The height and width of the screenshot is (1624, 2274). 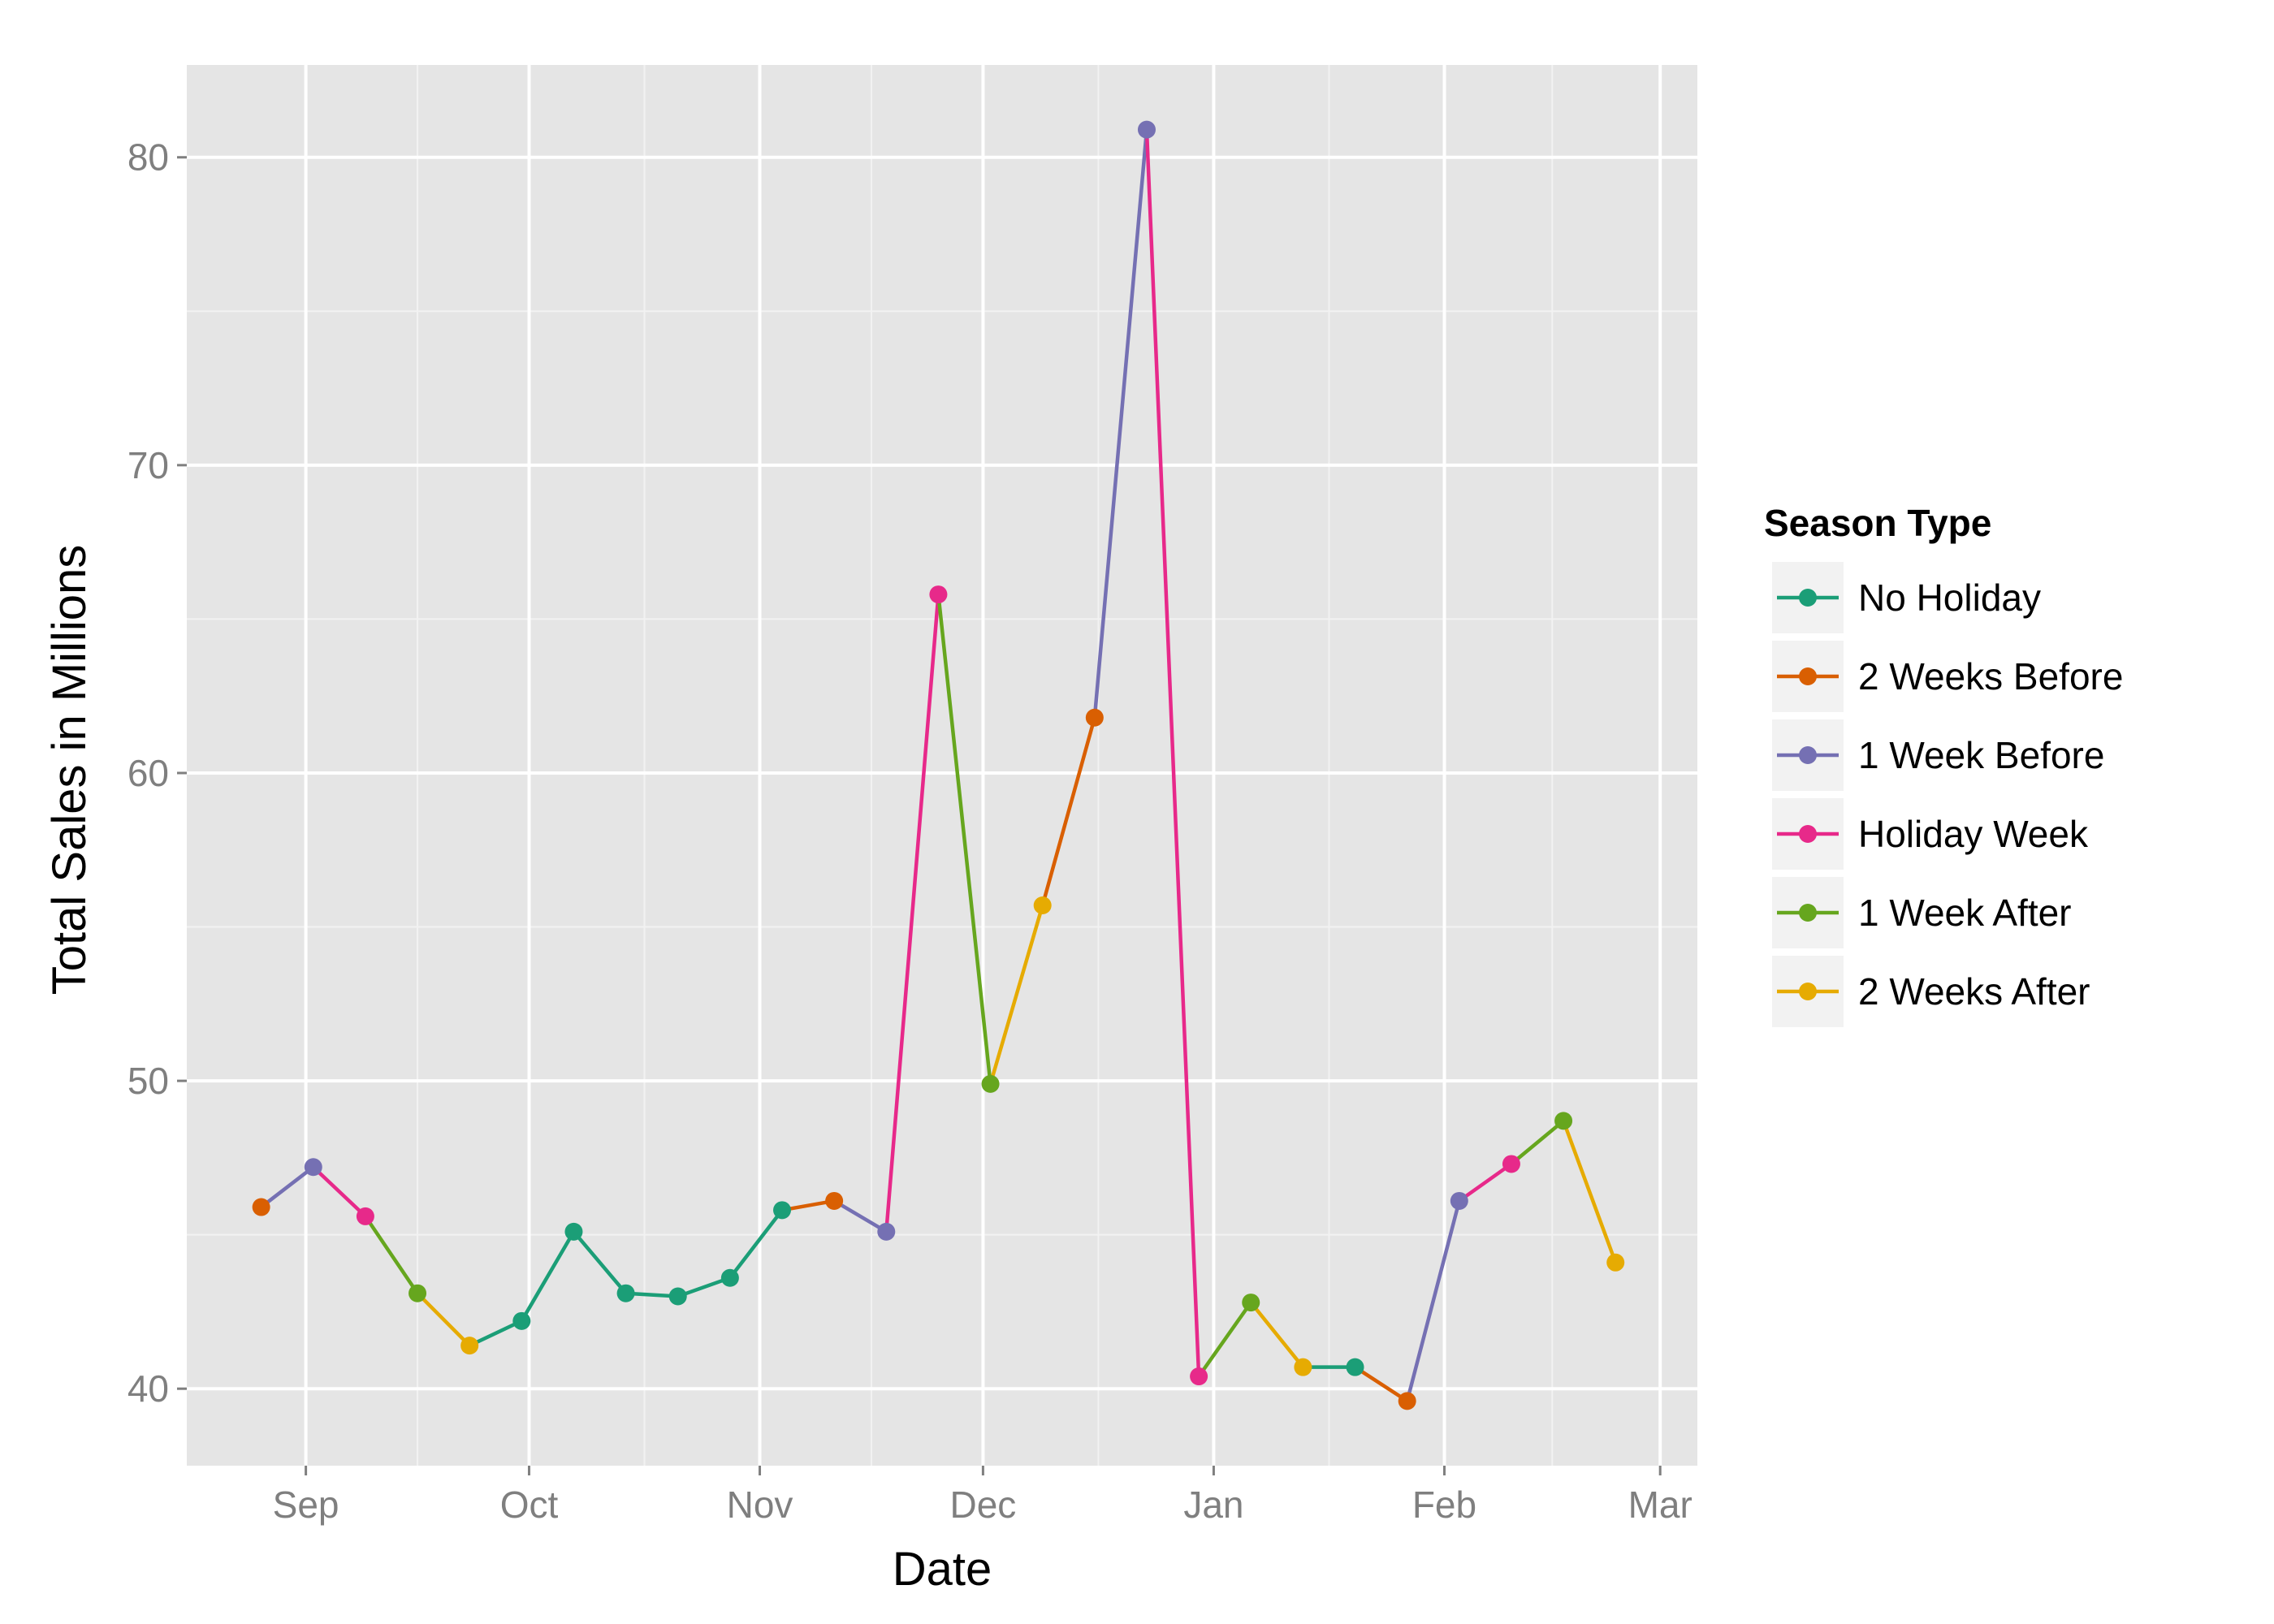 What do you see at coordinates (1444, 1505) in the screenshot?
I see `x-tick-label: Feb` at bounding box center [1444, 1505].